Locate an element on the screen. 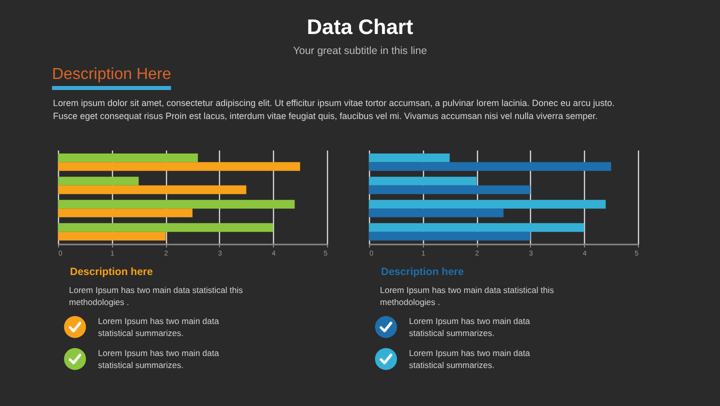 This screenshot has height=406, width=720. text: Data Chart is located at coordinates (360, 28).